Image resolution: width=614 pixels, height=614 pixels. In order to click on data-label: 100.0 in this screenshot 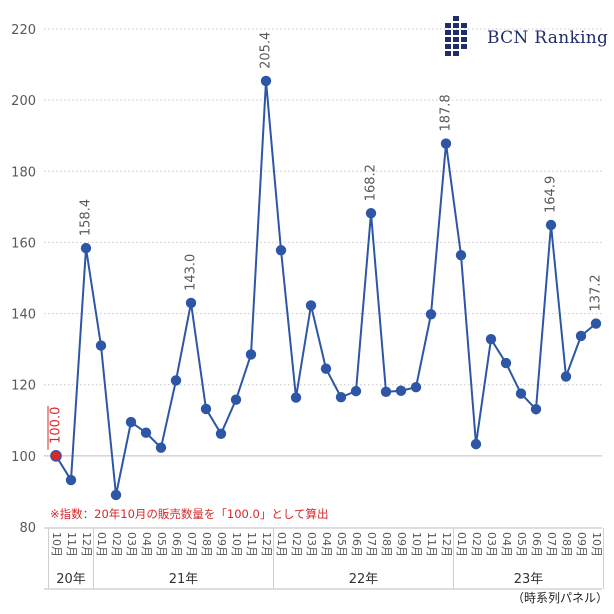, I will do `click(56, 425)`.